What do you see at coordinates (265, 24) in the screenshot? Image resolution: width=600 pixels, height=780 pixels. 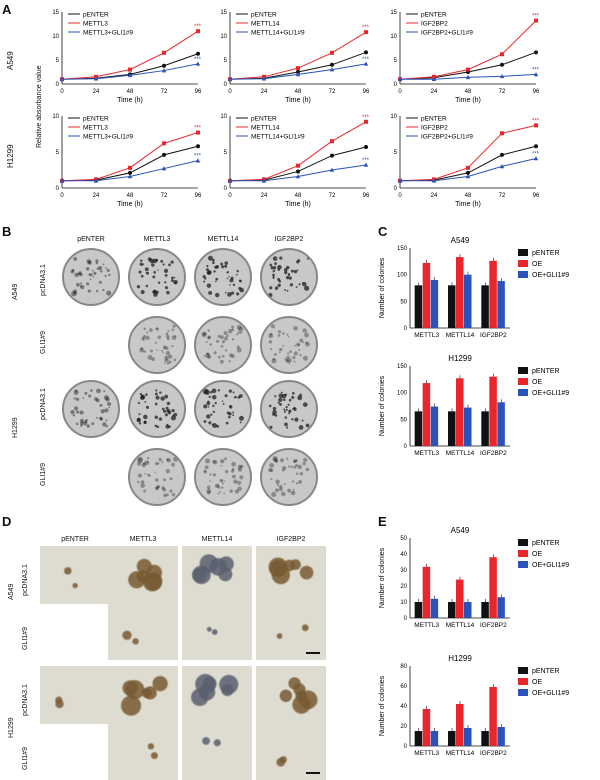 I see `legend-label: METTL14` at bounding box center [265, 24].